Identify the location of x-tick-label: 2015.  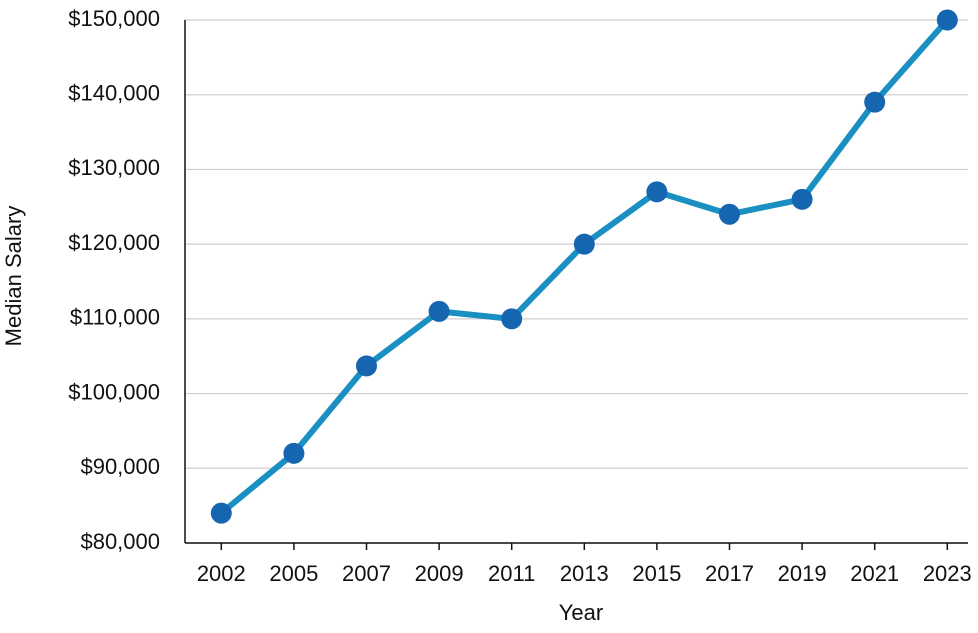
(656, 573).